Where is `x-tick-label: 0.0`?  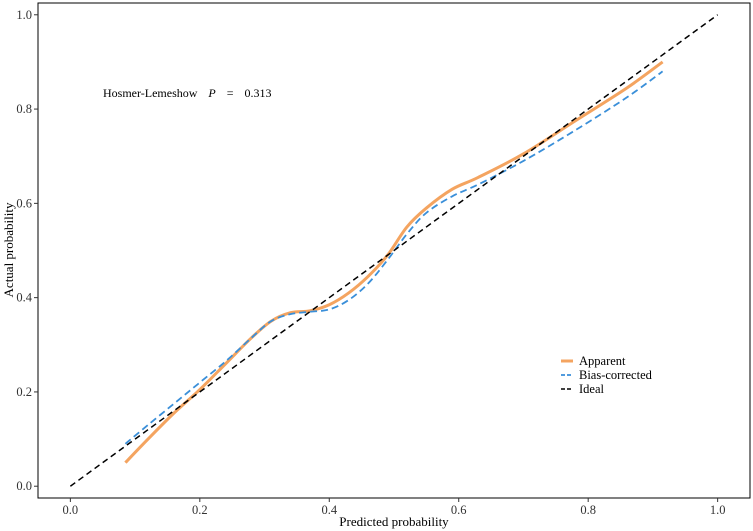
x-tick-label: 0.0 is located at coordinates (71, 510).